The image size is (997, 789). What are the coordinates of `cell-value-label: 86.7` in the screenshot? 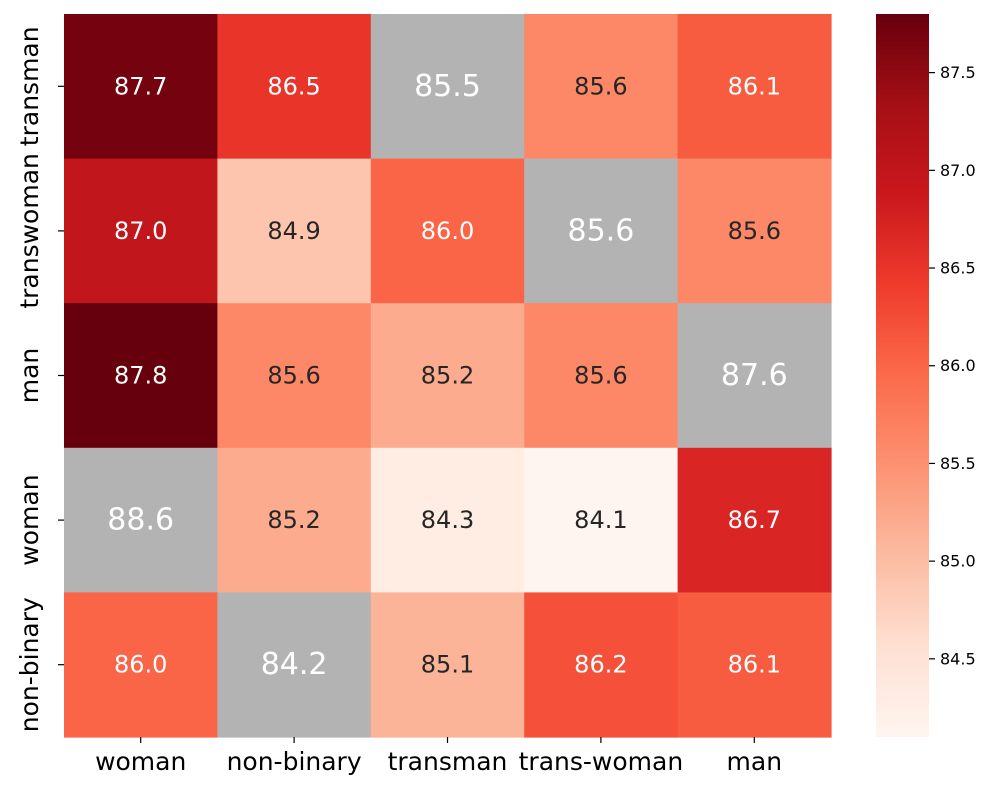 It's located at (754, 520).